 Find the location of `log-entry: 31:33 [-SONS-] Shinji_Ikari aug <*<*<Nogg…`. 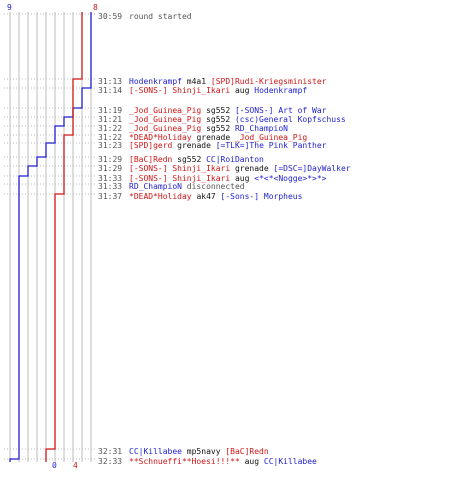

log-entry: 31:33 [-SONS-] Shinji_Ikari aug <*<*<Nogg… is located at coordinates (212, 178).